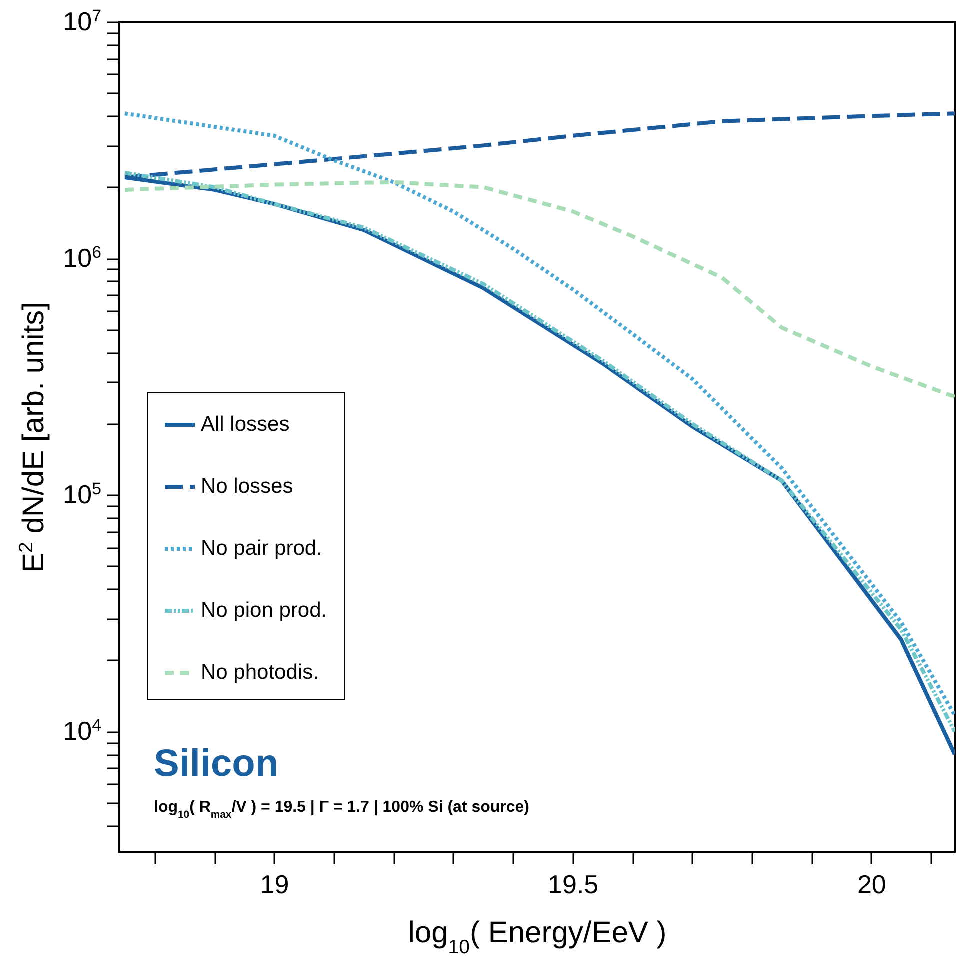 Image resolution: width=963 pixels, height=959 pixels. I want to click on annotation: log$_{10}$( R$_{max}$/V ) = 19.5 | Γ = 1.7 | 100% Si (at source), so click(342, 809).